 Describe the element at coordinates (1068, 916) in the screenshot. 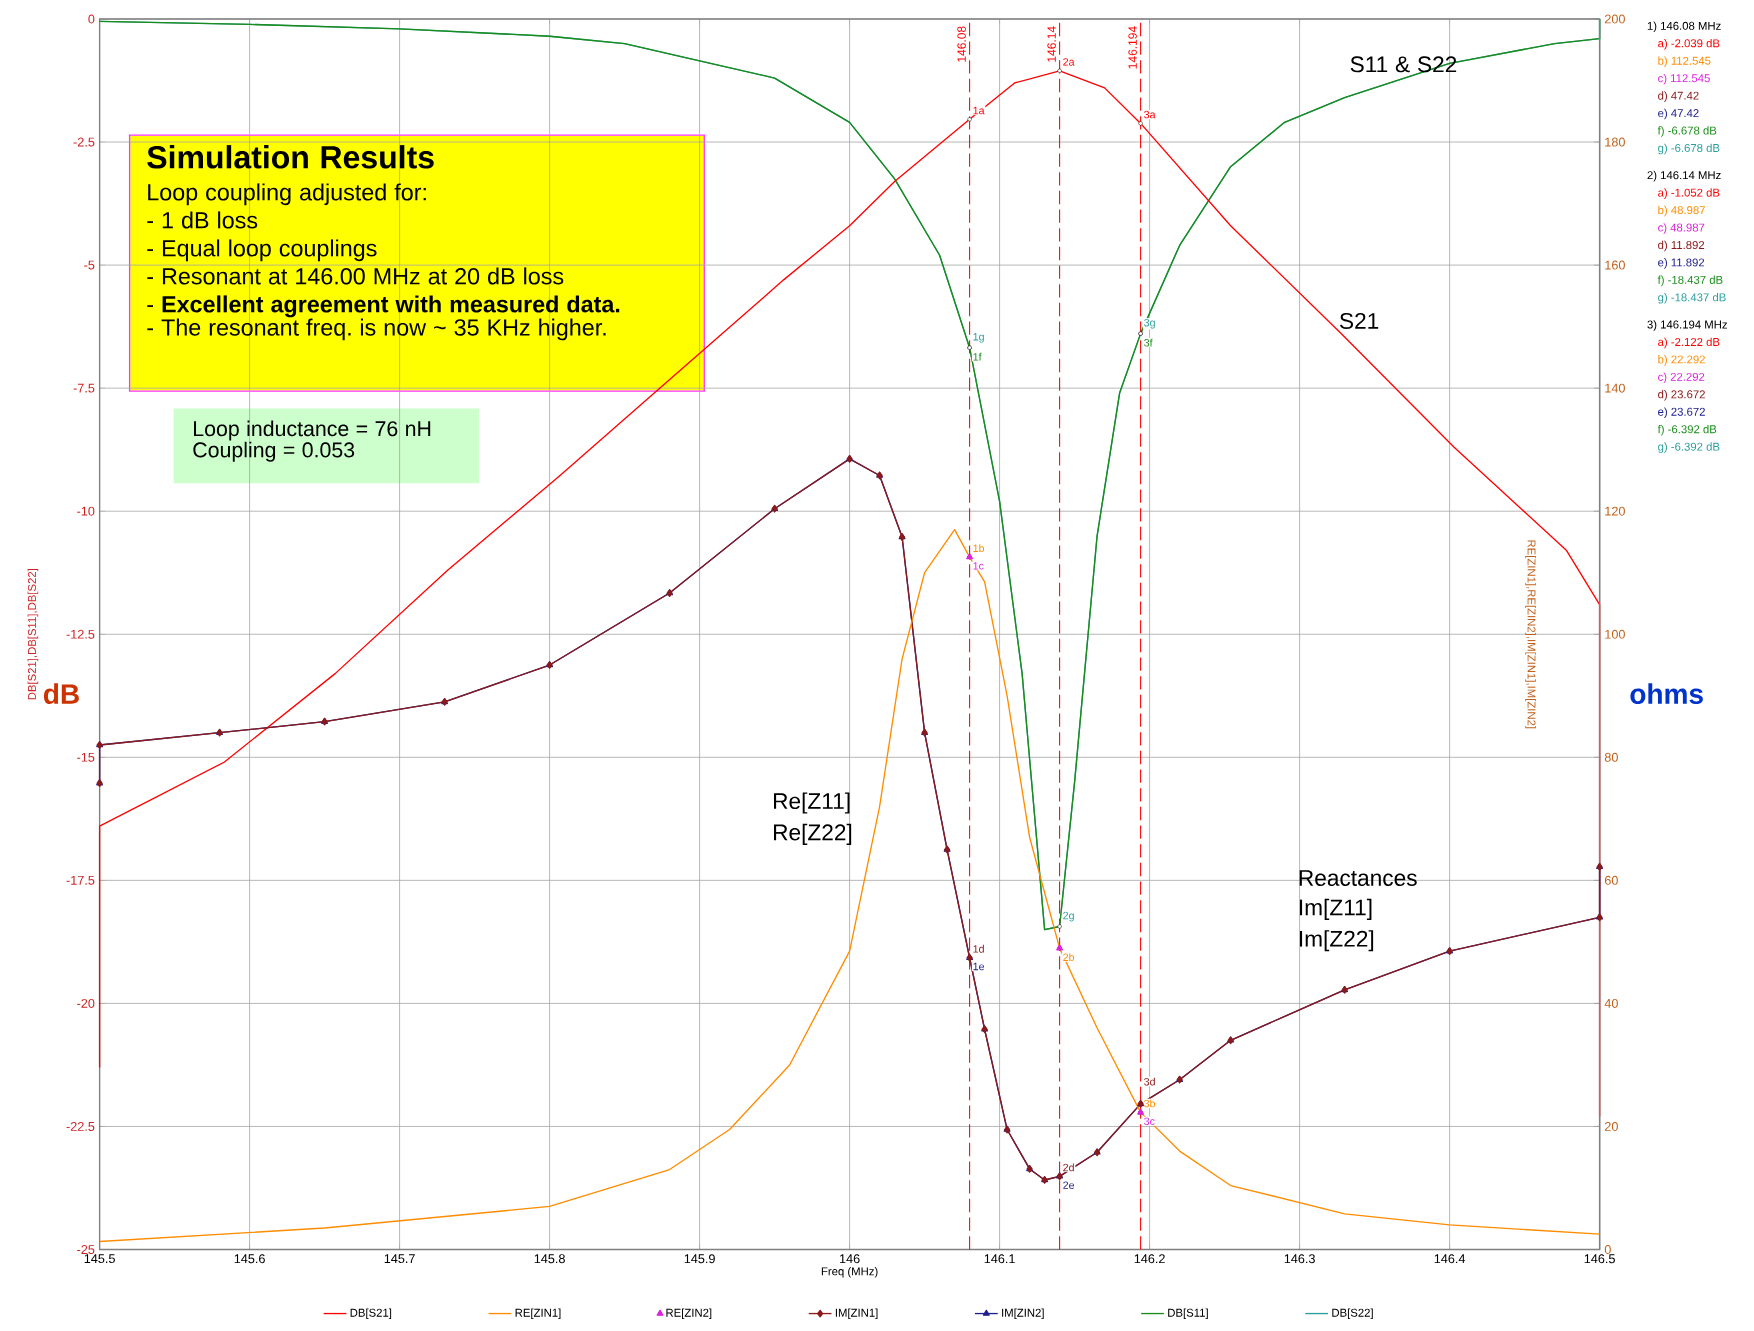

I see `annotation: 2g` at that location.